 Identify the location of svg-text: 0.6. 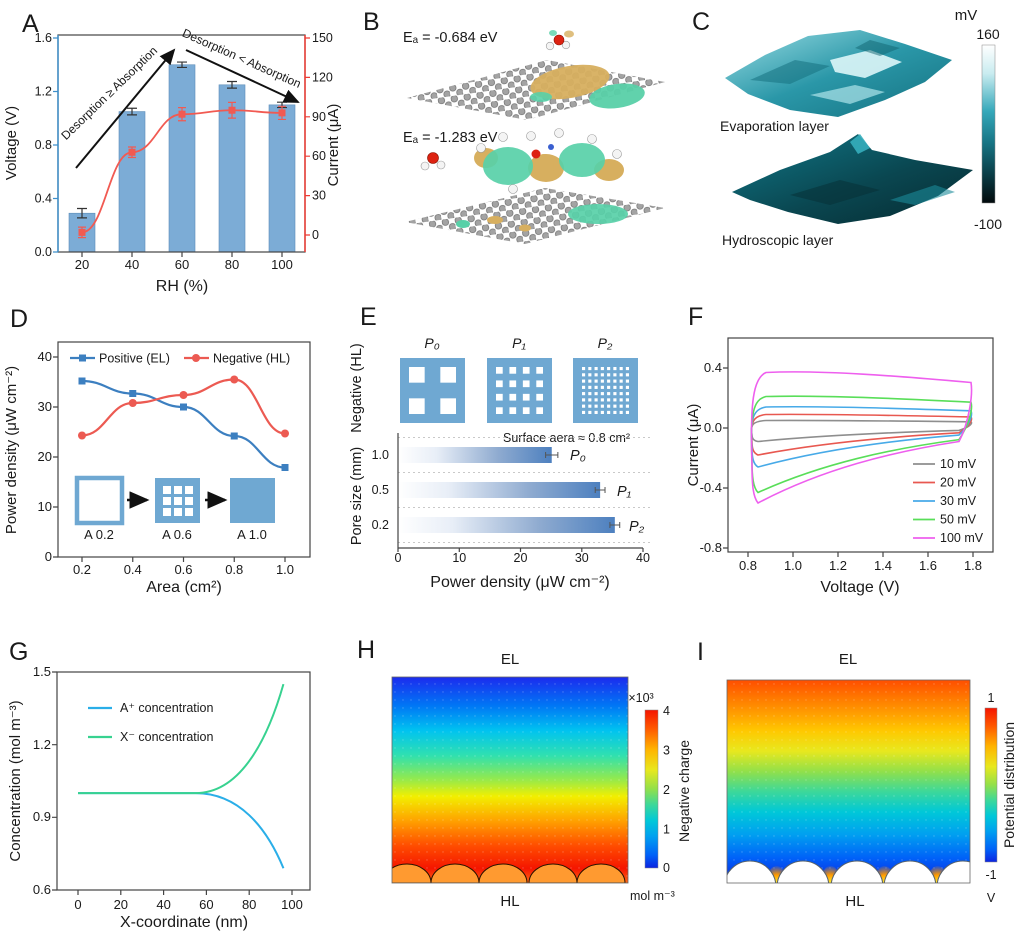
(42, 889).